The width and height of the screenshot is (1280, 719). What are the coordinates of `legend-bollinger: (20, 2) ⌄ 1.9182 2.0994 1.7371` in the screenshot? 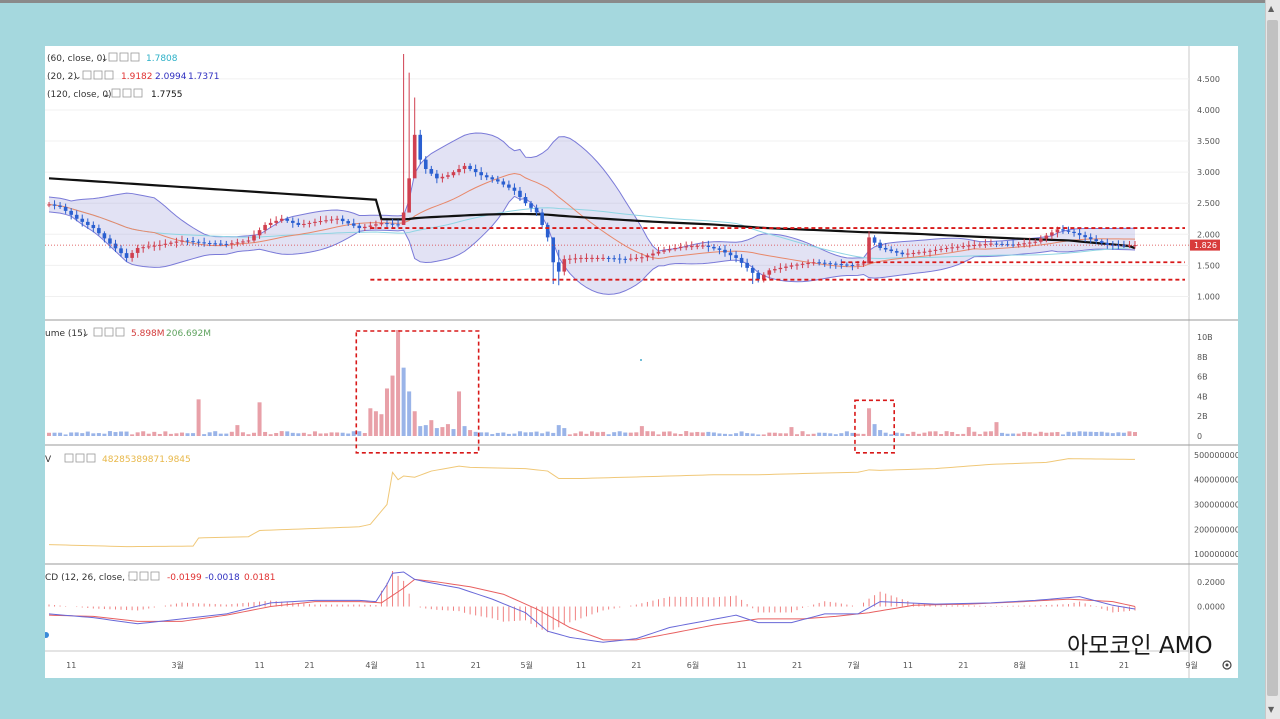 It's located at (133, 76).